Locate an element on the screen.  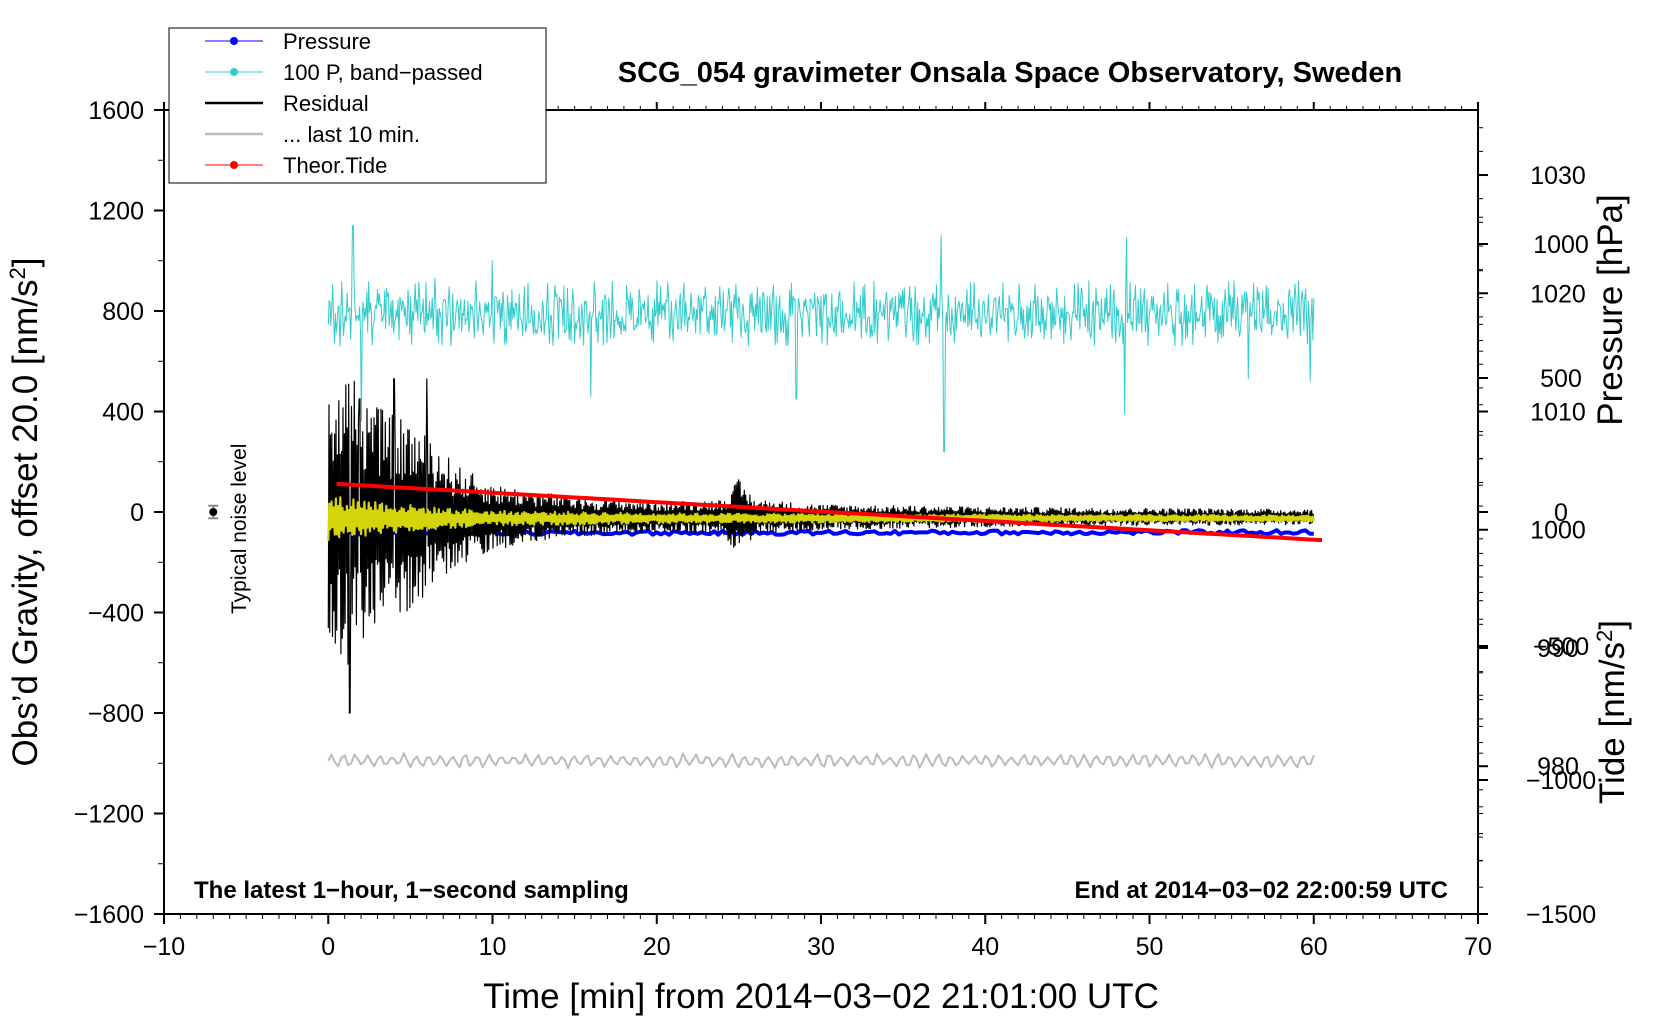
y-tick-label: 400 is located at coordinates (123, 413).